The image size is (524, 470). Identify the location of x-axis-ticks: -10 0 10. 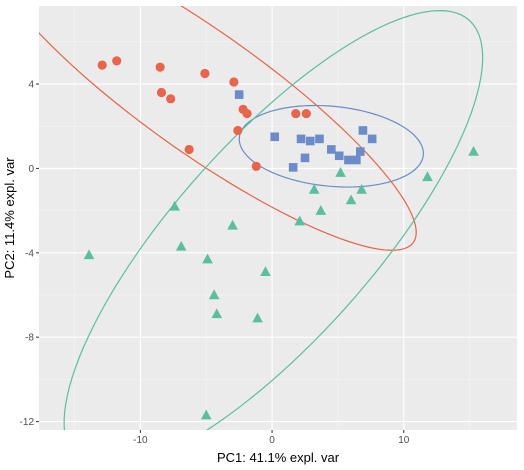
(271, 438).